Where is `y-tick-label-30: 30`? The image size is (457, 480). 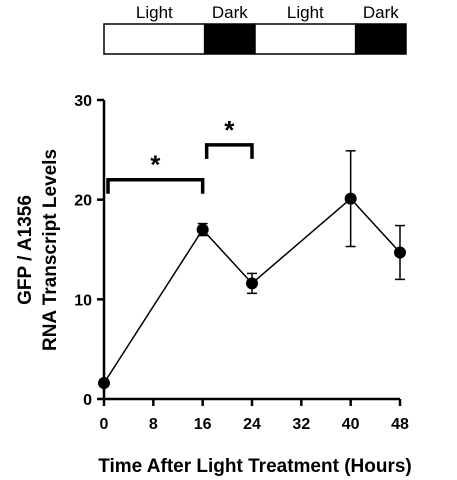 y-tick-label-30: 30 is located at coordinates (83, 101).